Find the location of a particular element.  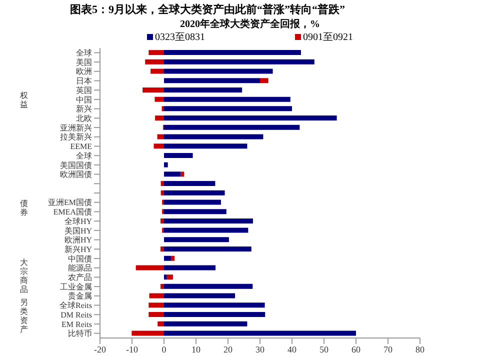

y-tick-label: EEME is located at coordinates (81, 147).